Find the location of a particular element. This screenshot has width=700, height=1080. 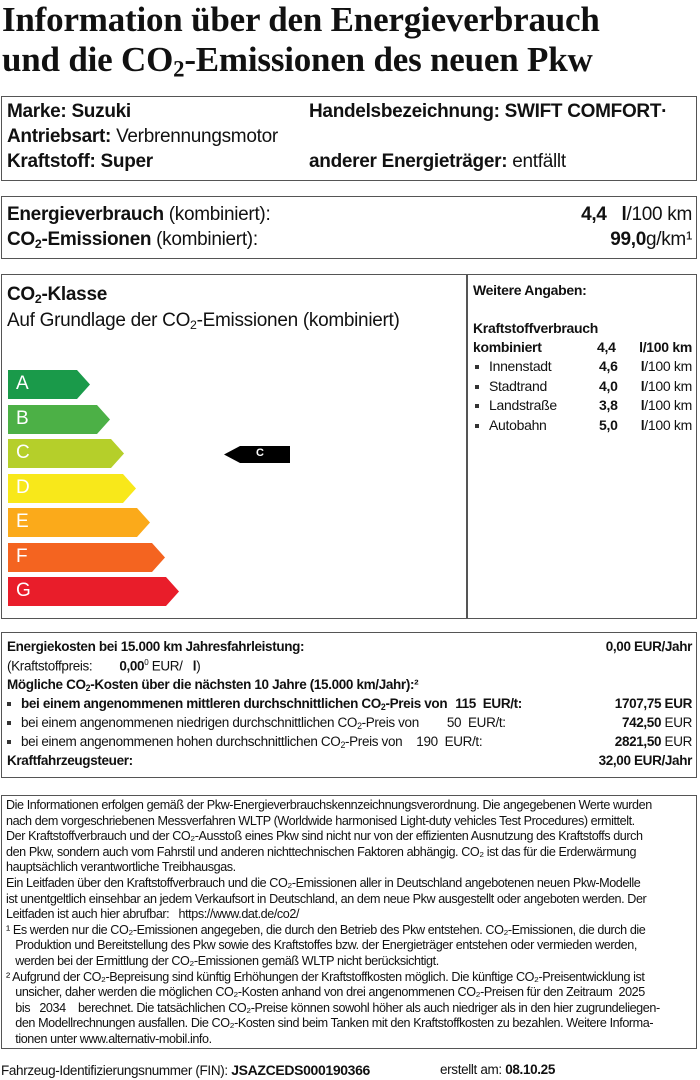

co2-price-high: 190 EUR/t: is located at coordinates (449, 741).